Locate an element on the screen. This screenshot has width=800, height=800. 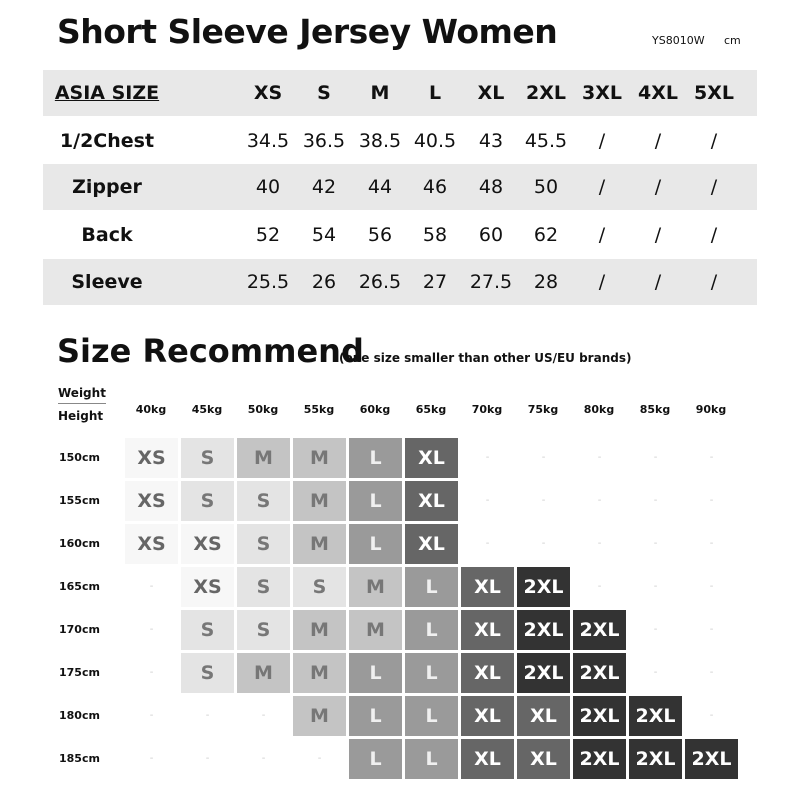
table-cell: 54 is located at coordinates (324, 235).